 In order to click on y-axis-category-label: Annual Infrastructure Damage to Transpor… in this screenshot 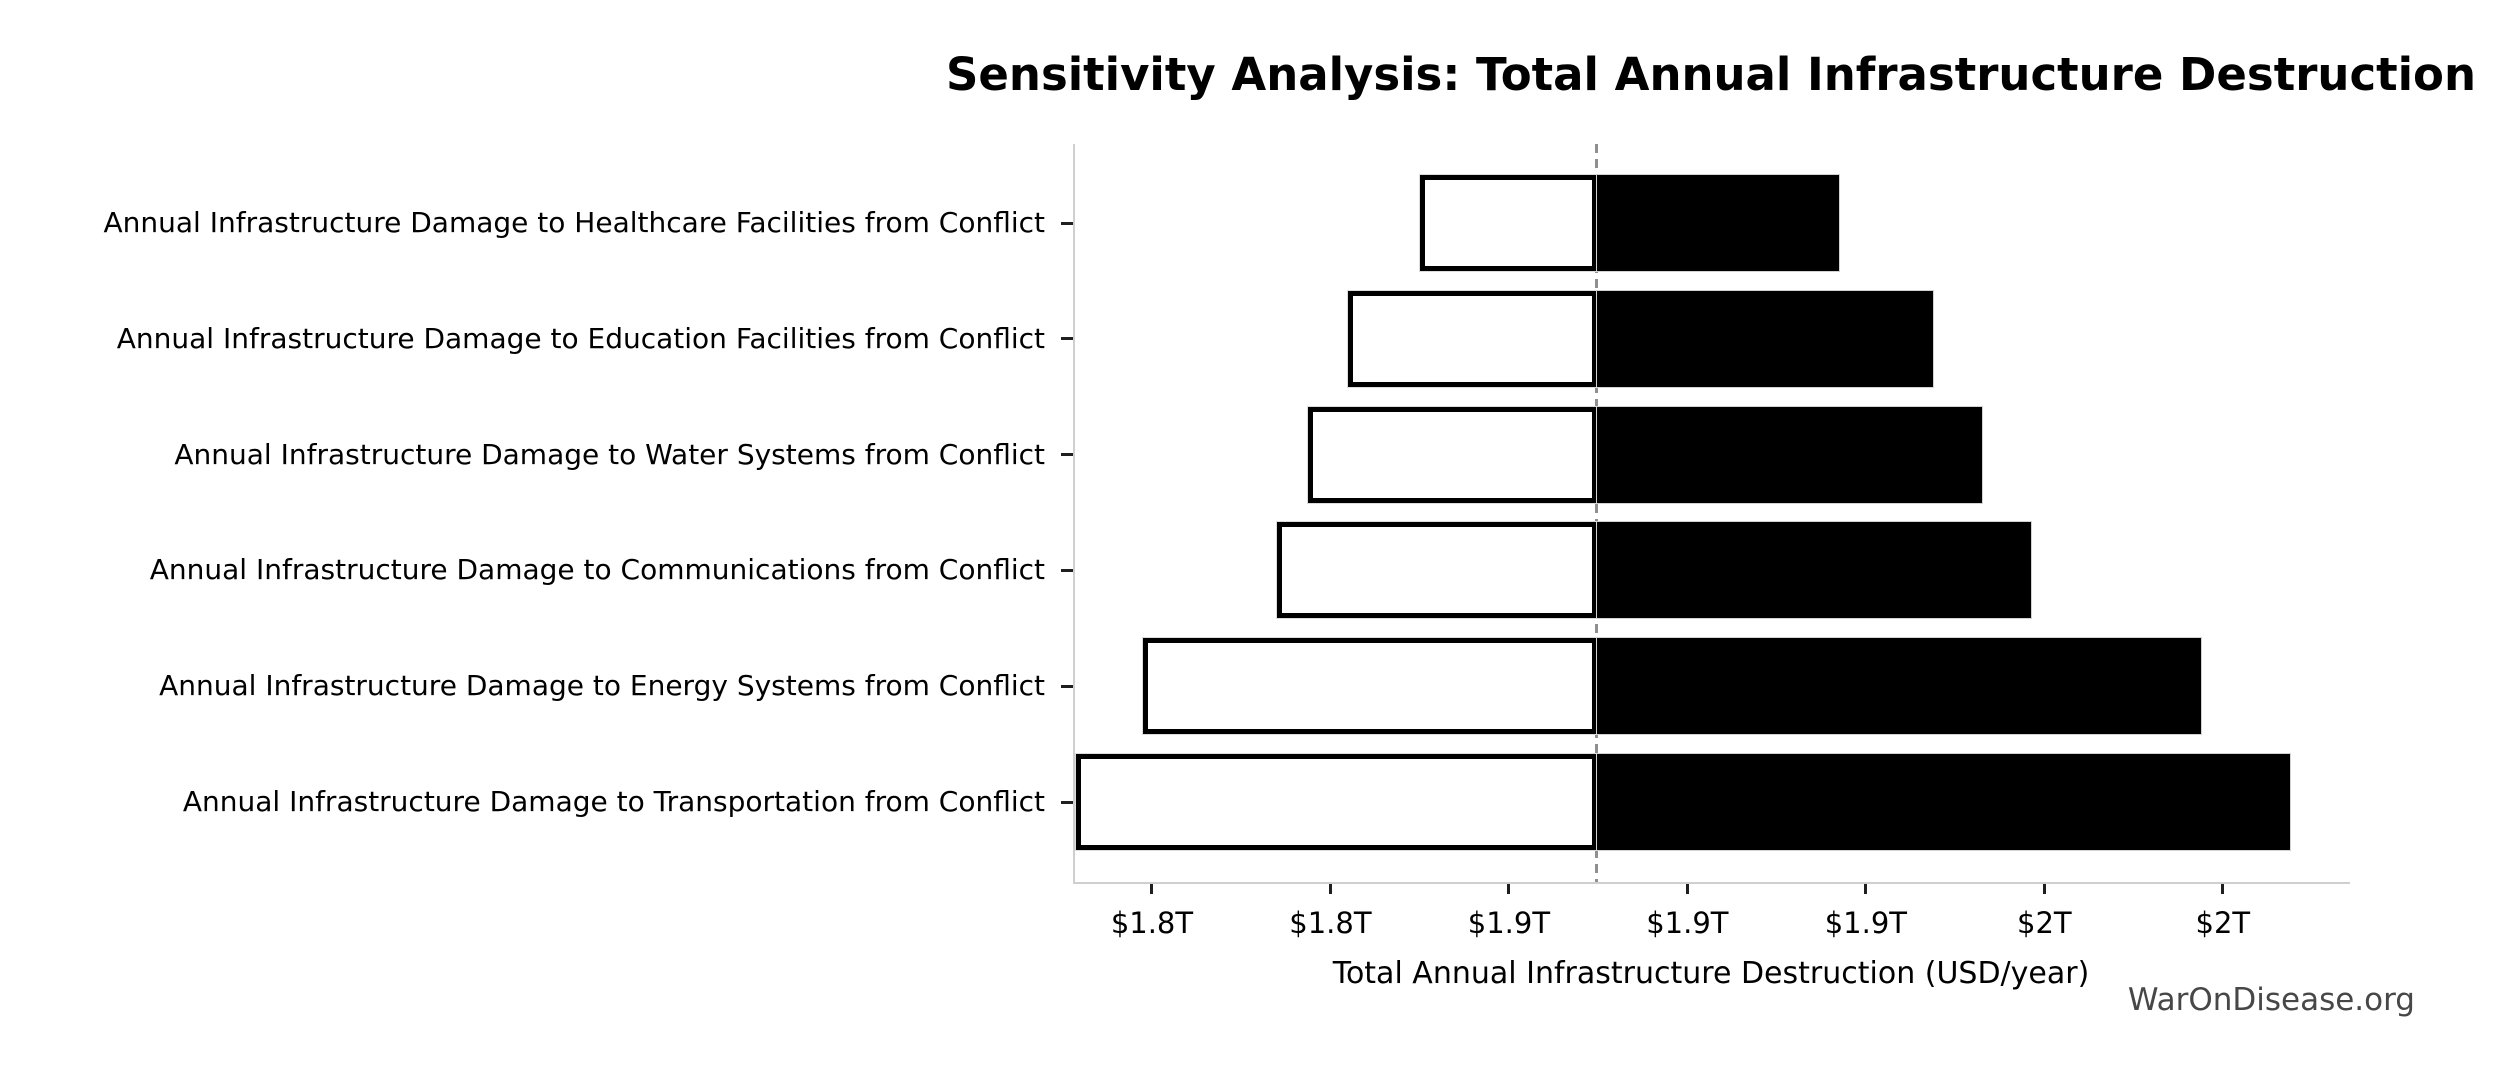, I will do `click(613, 801)`.